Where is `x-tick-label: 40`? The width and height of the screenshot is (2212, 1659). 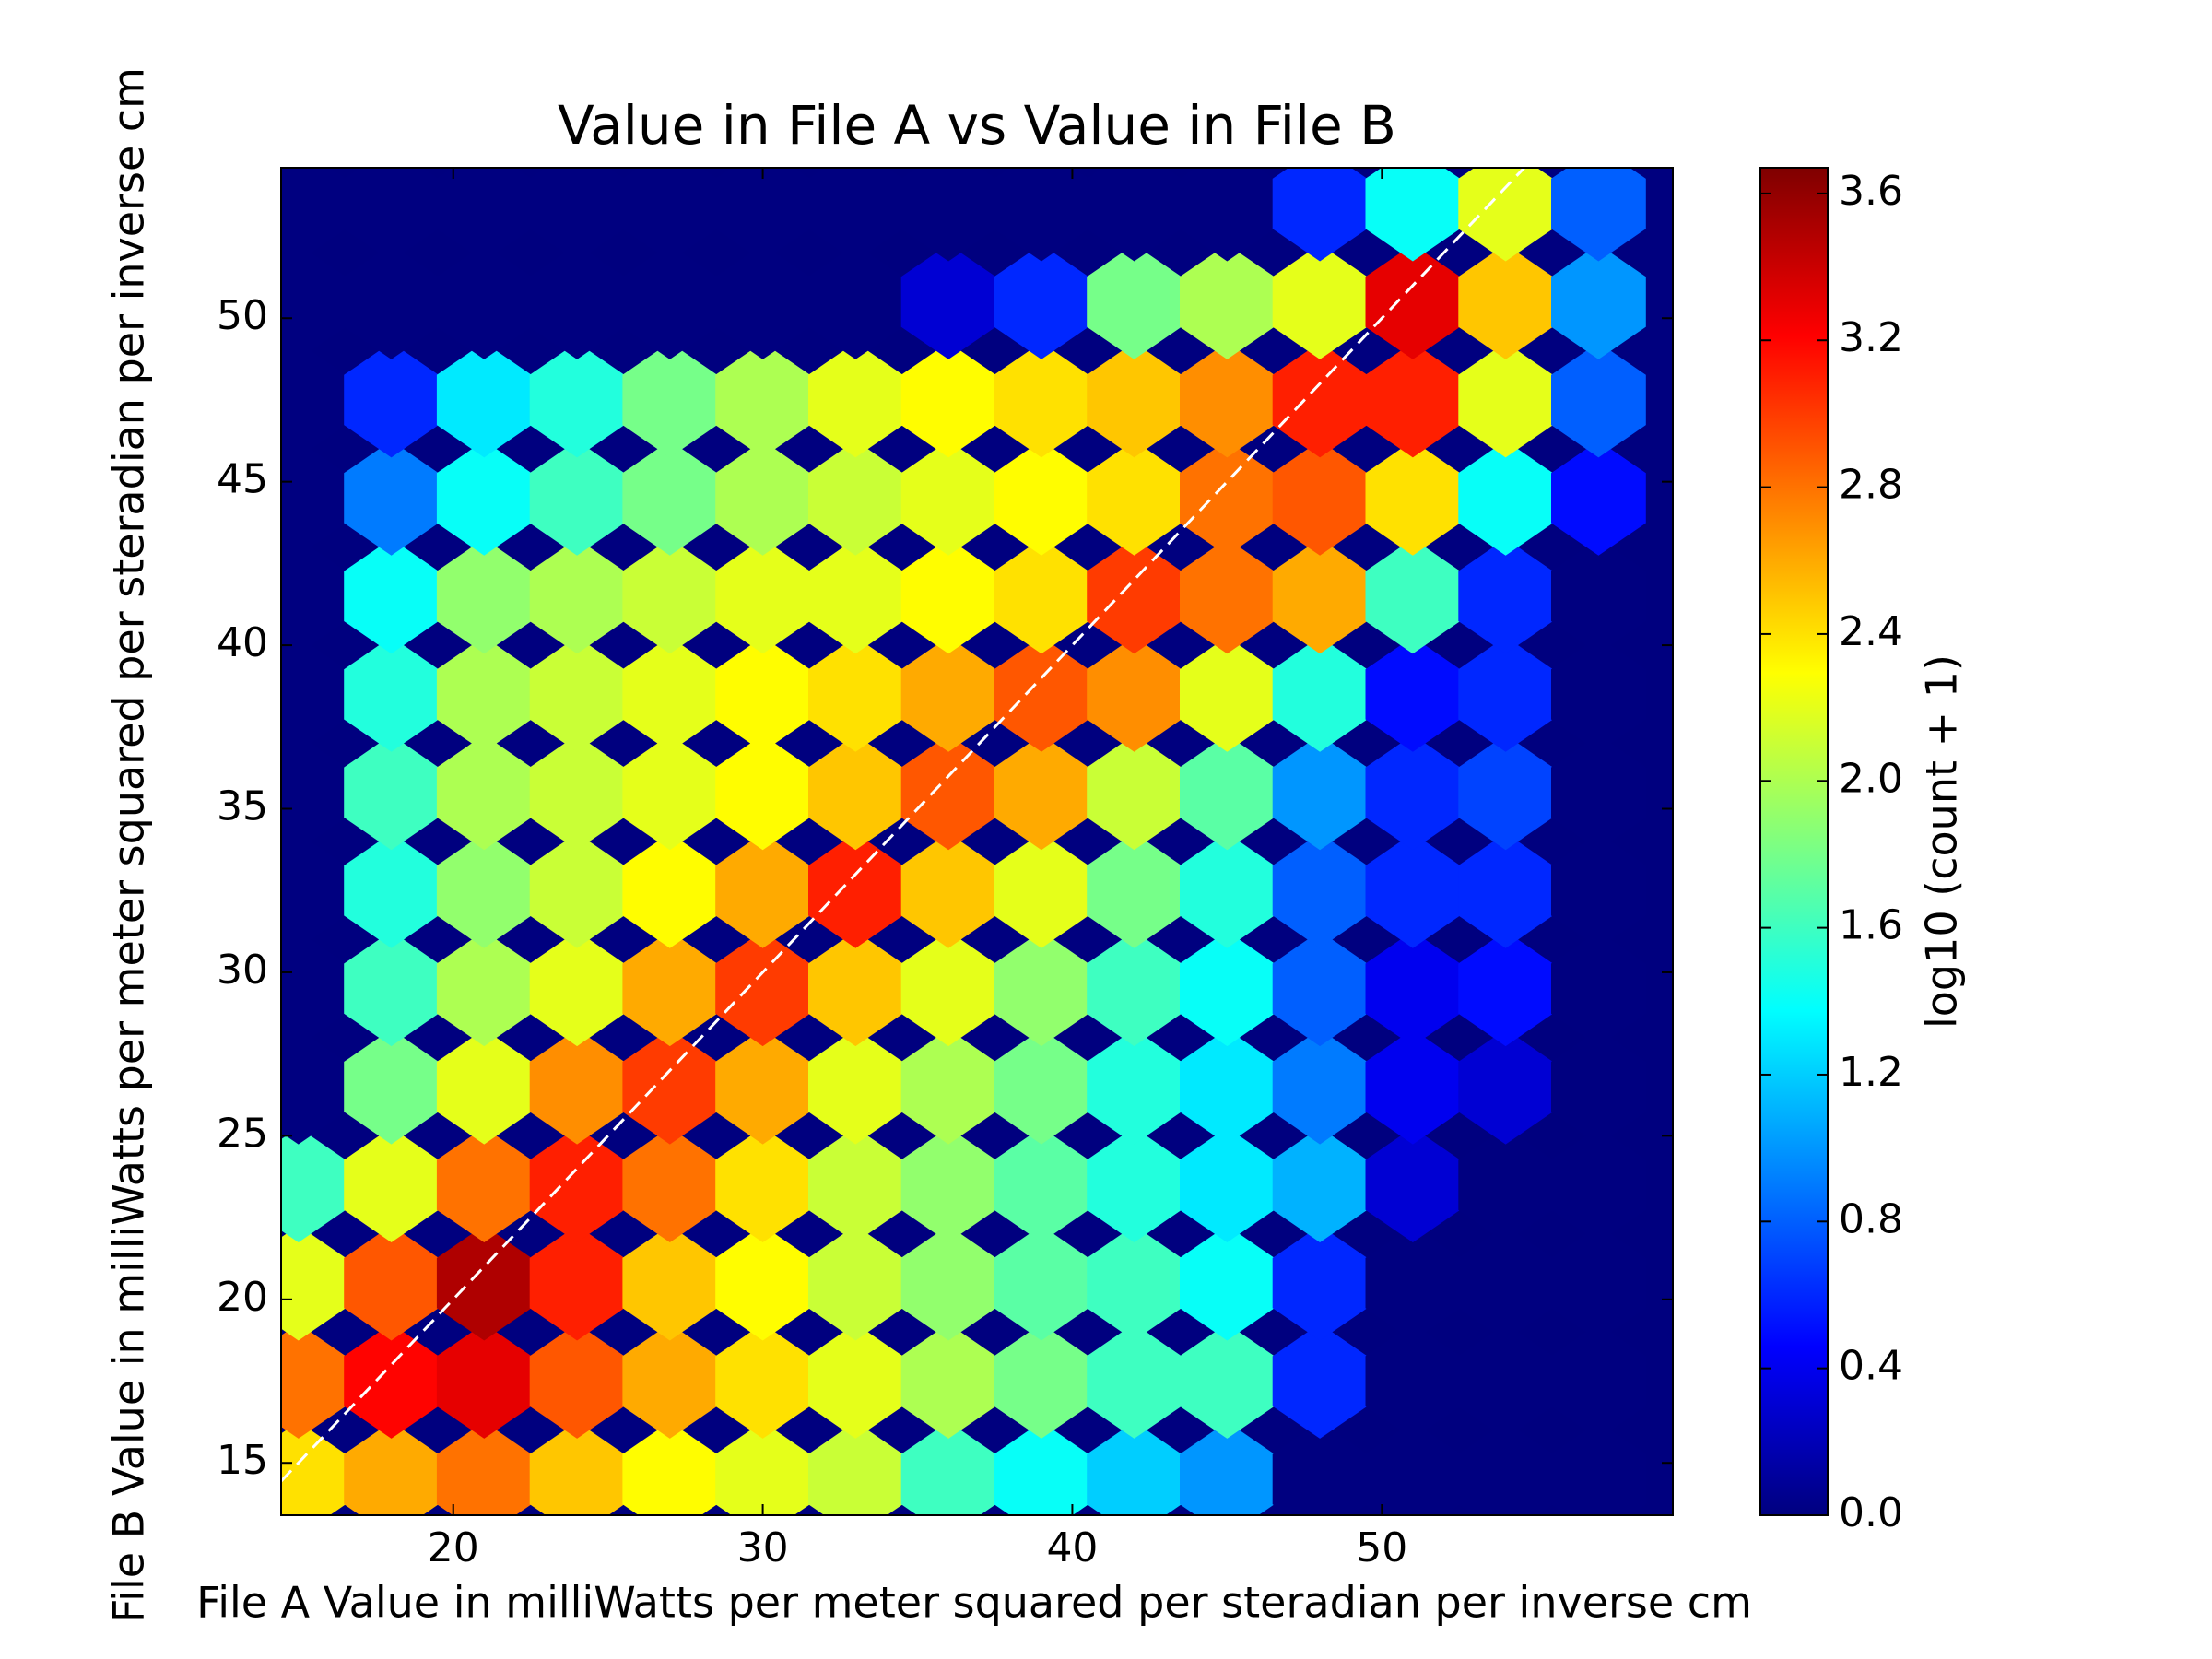 x-tick-label: 40 is located at coordinates (1072, 1547).